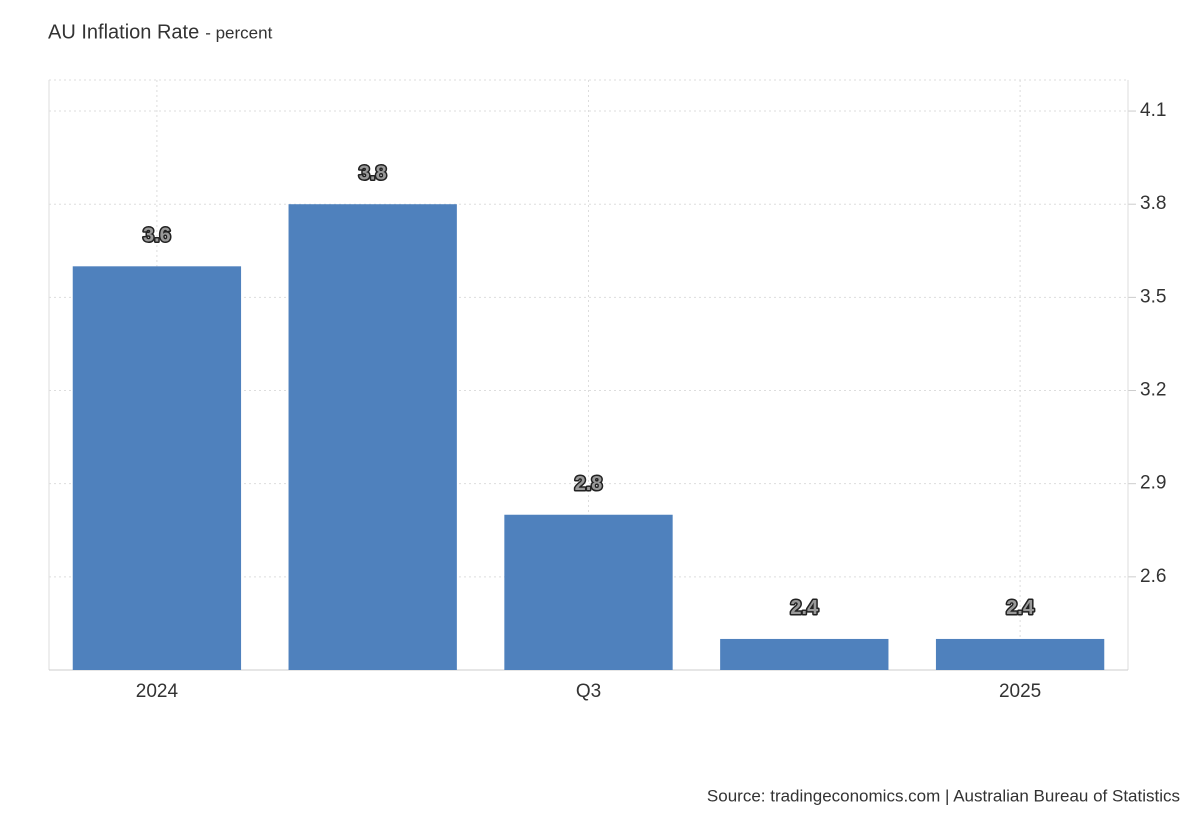  I want to click on data-label: 3.8, so click(373, 173).